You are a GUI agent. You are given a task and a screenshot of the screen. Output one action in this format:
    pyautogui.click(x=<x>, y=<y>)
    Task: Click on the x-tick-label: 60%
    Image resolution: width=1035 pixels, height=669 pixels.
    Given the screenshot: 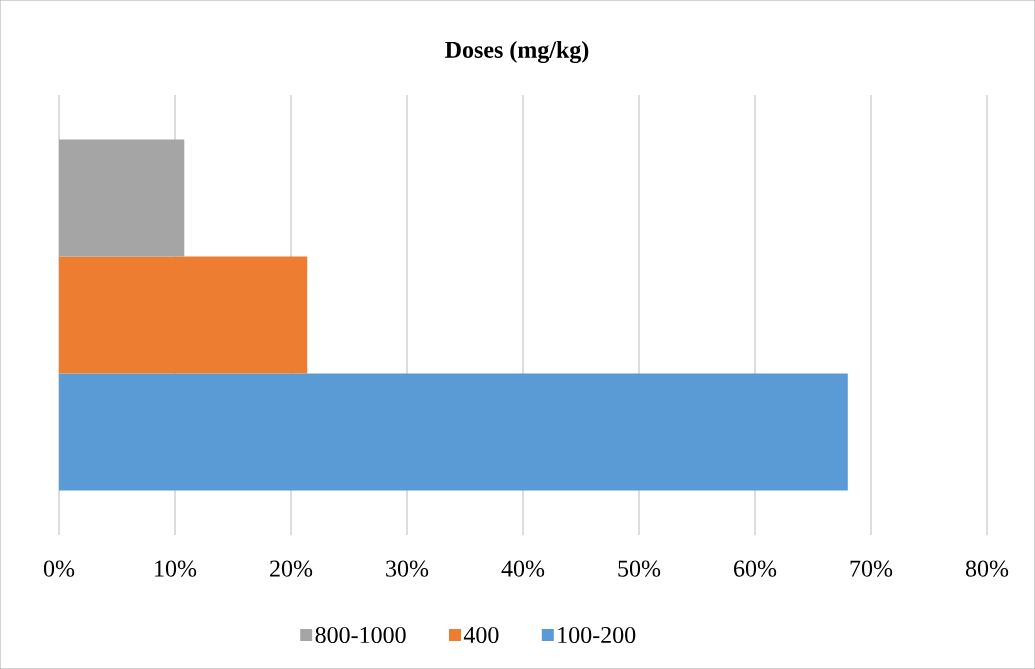 What is the action you would take?
    pyautogui.click(x=755, y=568)
    